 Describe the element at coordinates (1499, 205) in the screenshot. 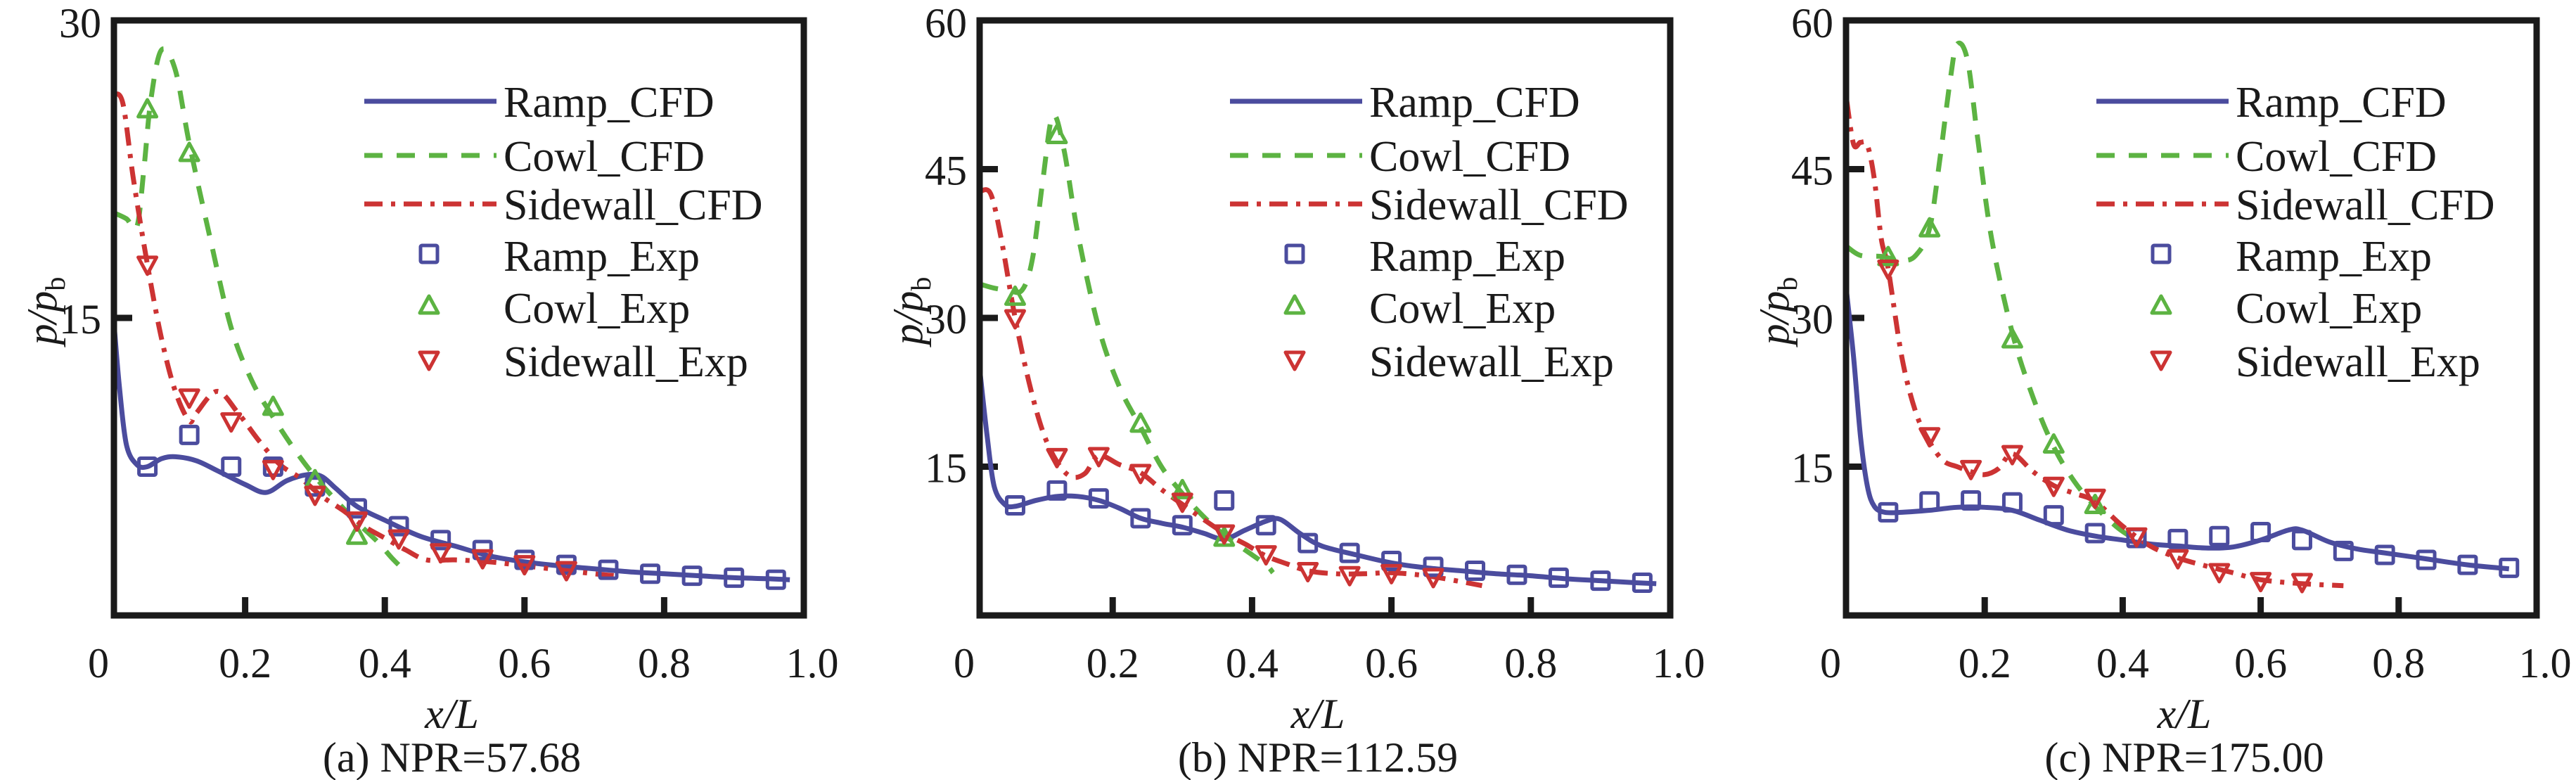

I see `legend-label: Sidewall_CFD` at that location.